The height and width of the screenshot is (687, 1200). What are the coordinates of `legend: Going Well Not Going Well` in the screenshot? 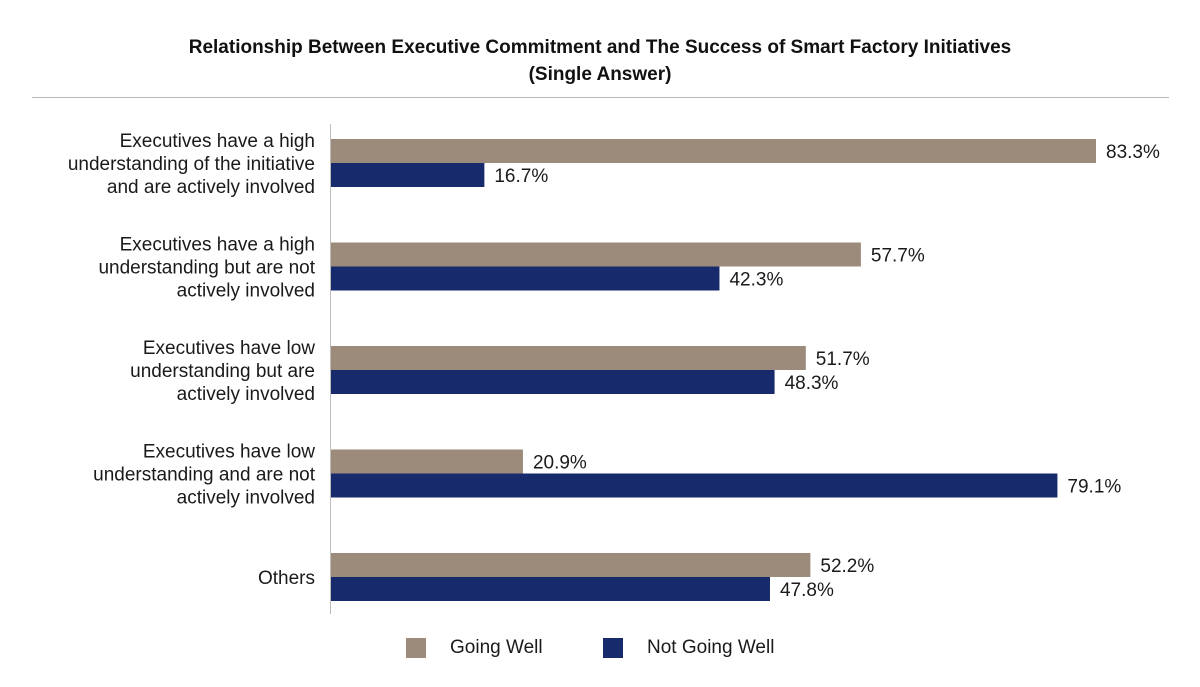 It's located at (600, 649).